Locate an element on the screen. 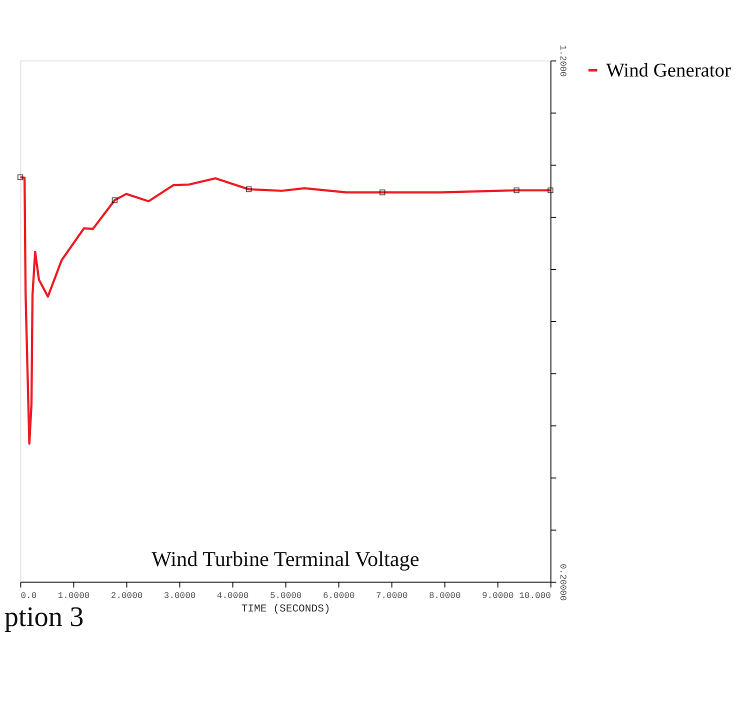  x-tick-label: 5.0000 is located at coordinates (286, 596).